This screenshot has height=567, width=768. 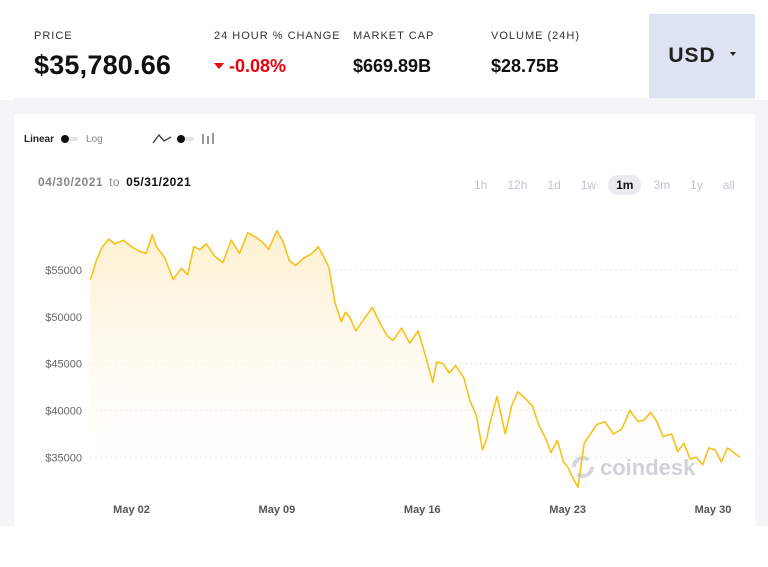 I want to click on range-tabs: 1h 12h 1d 1w 1m 3m 1y all, so click(x=604, y=185).